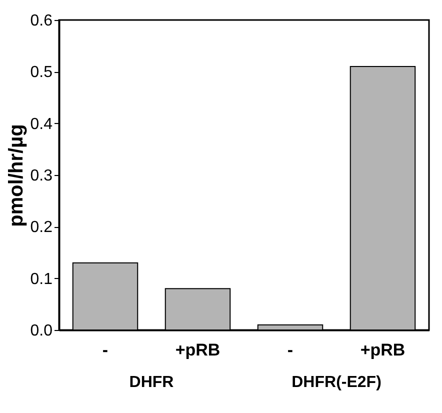  Describe the element at coordinates (41, 21) in the screenshot. I see `y-tick-label: 0.6` at that location.